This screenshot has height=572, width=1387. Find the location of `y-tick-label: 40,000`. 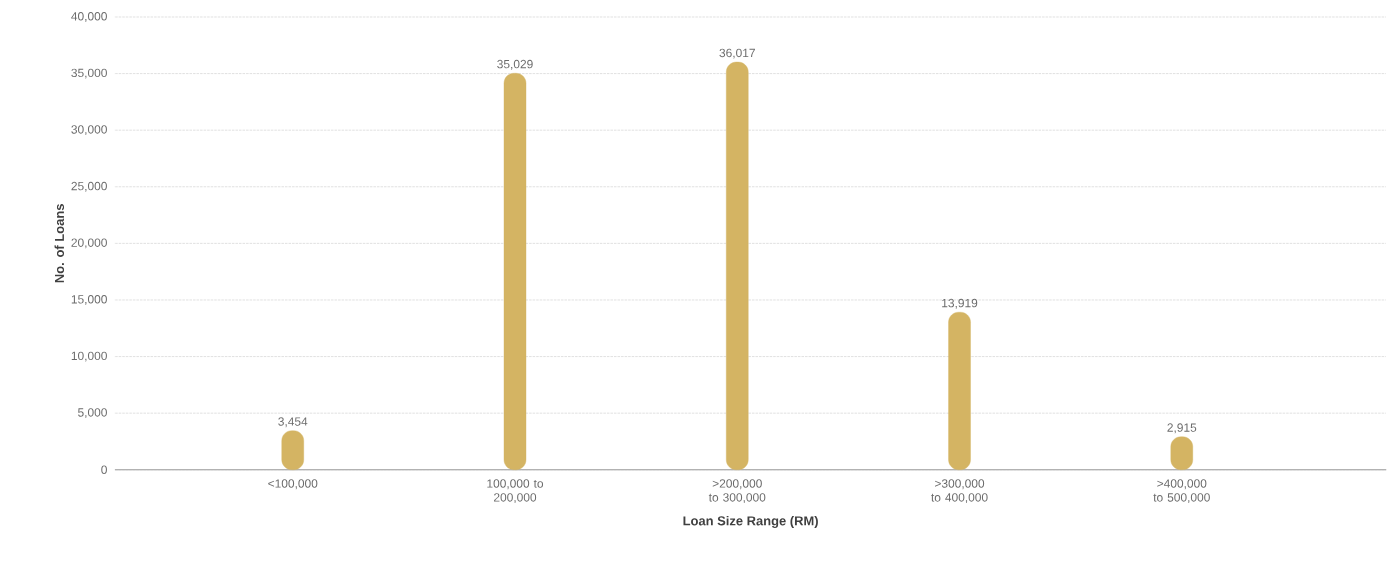

y-tick-label: 40,000 is located at coordinates (89, 17).